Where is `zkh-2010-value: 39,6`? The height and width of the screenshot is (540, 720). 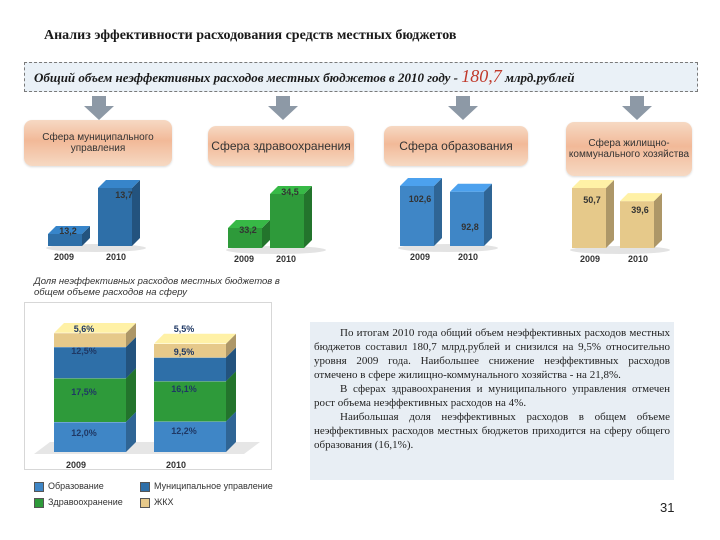 zkh-2010-value: 39,6 is located at coordinates (640, 210).